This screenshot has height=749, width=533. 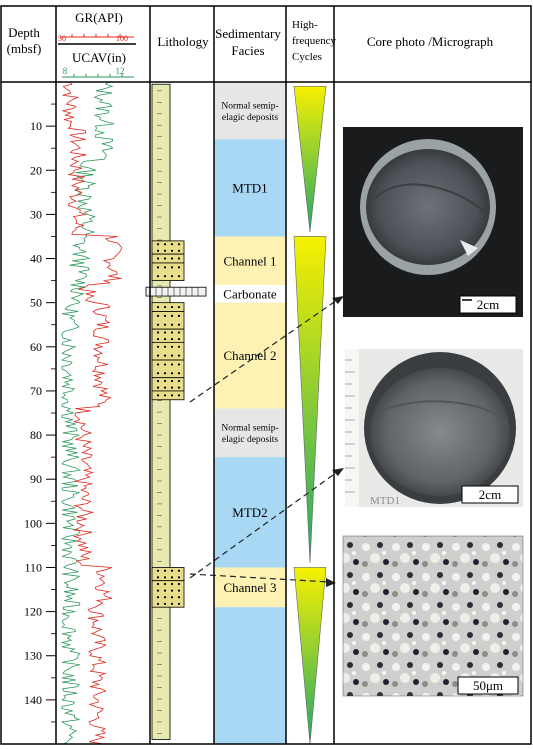 What do you see at coordinates (99, 57) in the screenshot?
I see `ucav-header: UCAV(in)` at bounding box center [99, 57].